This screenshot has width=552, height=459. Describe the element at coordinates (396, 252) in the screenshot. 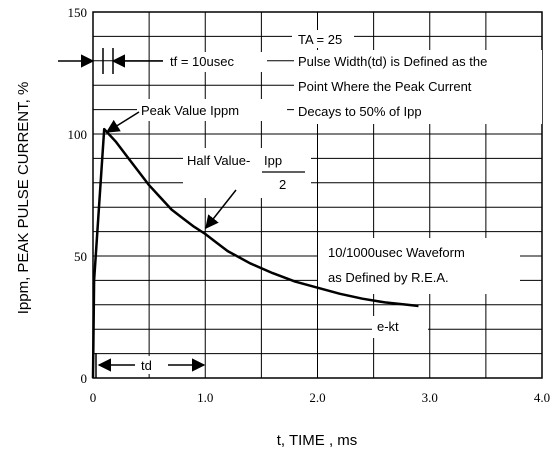

I see `waveform-label-1: 10/1000usec Waveform` at that location.